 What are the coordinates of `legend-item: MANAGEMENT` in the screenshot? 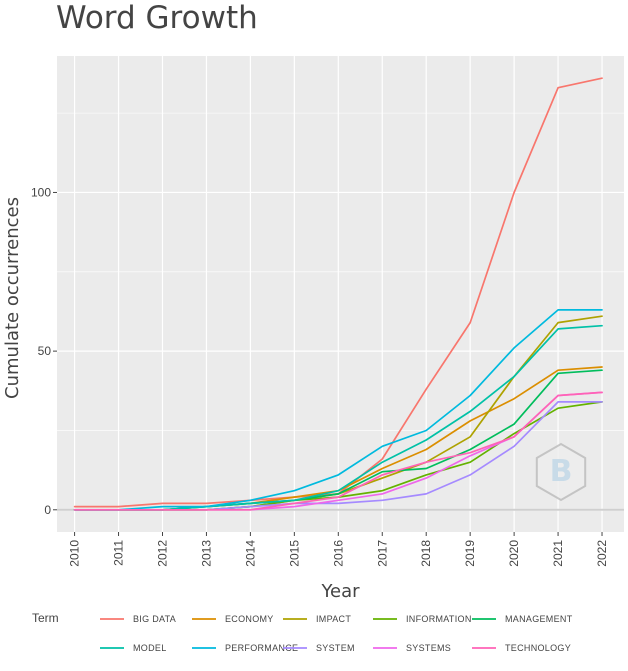 It's located at (522, 619).